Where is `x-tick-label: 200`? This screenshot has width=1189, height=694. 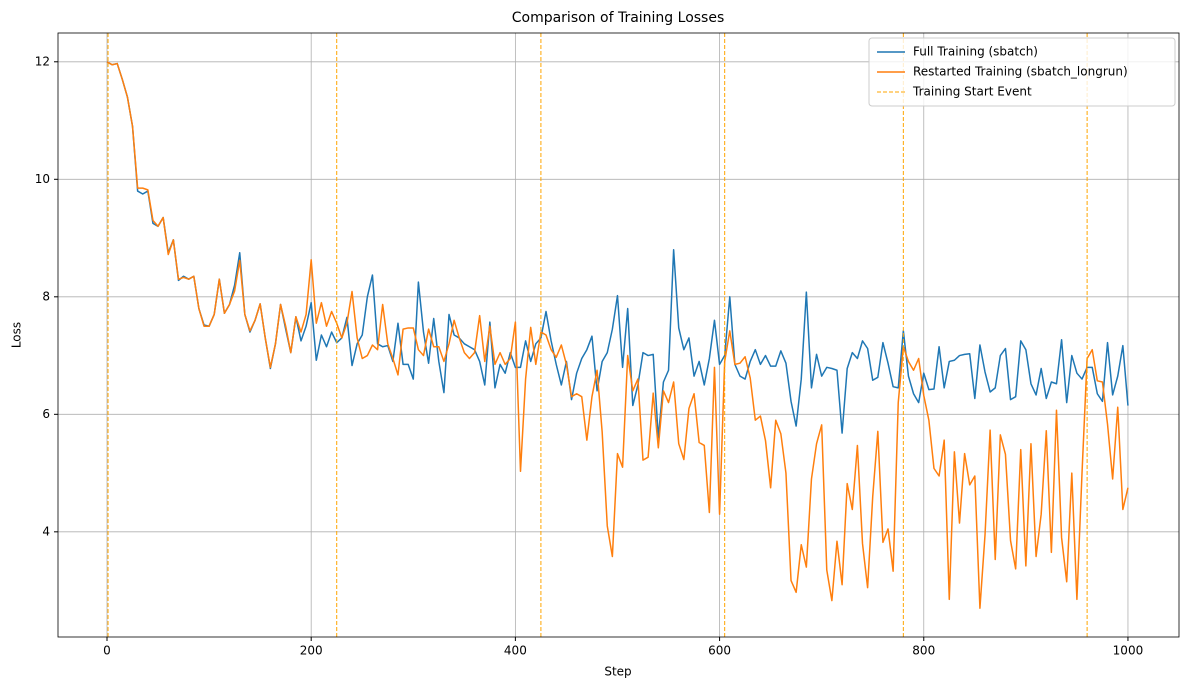 x-tick-label: 200 is located at coordinates (311, 651).